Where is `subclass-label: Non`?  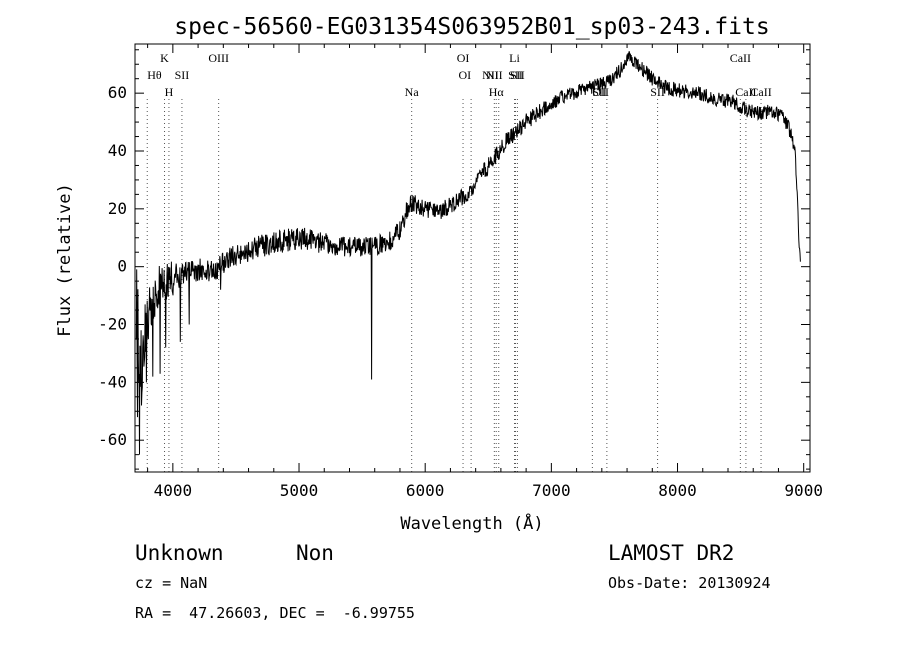 subclass-label: Non is located at coordinates (315, 553).